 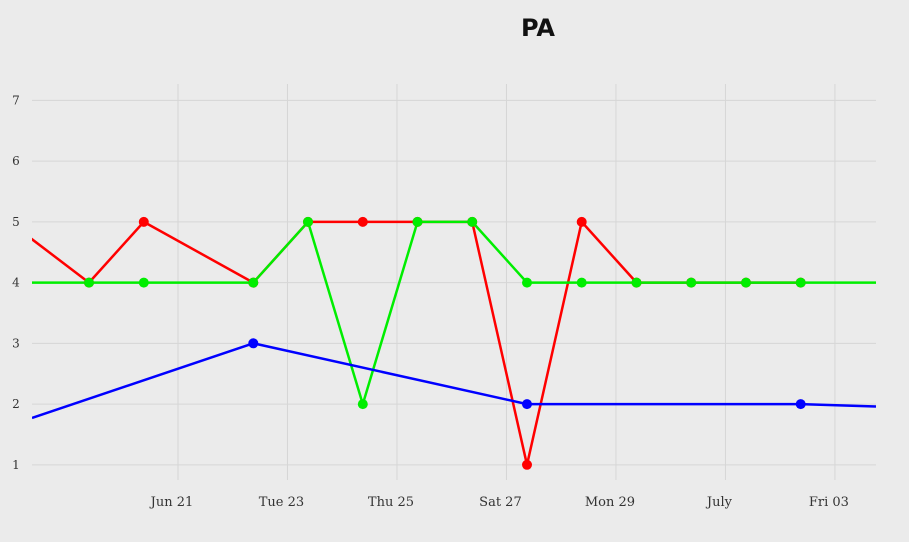 What do you see at coordinates (16, 100) in the screenshot?
I see `y-tick-label: 7` at bounding box center [16, 100].